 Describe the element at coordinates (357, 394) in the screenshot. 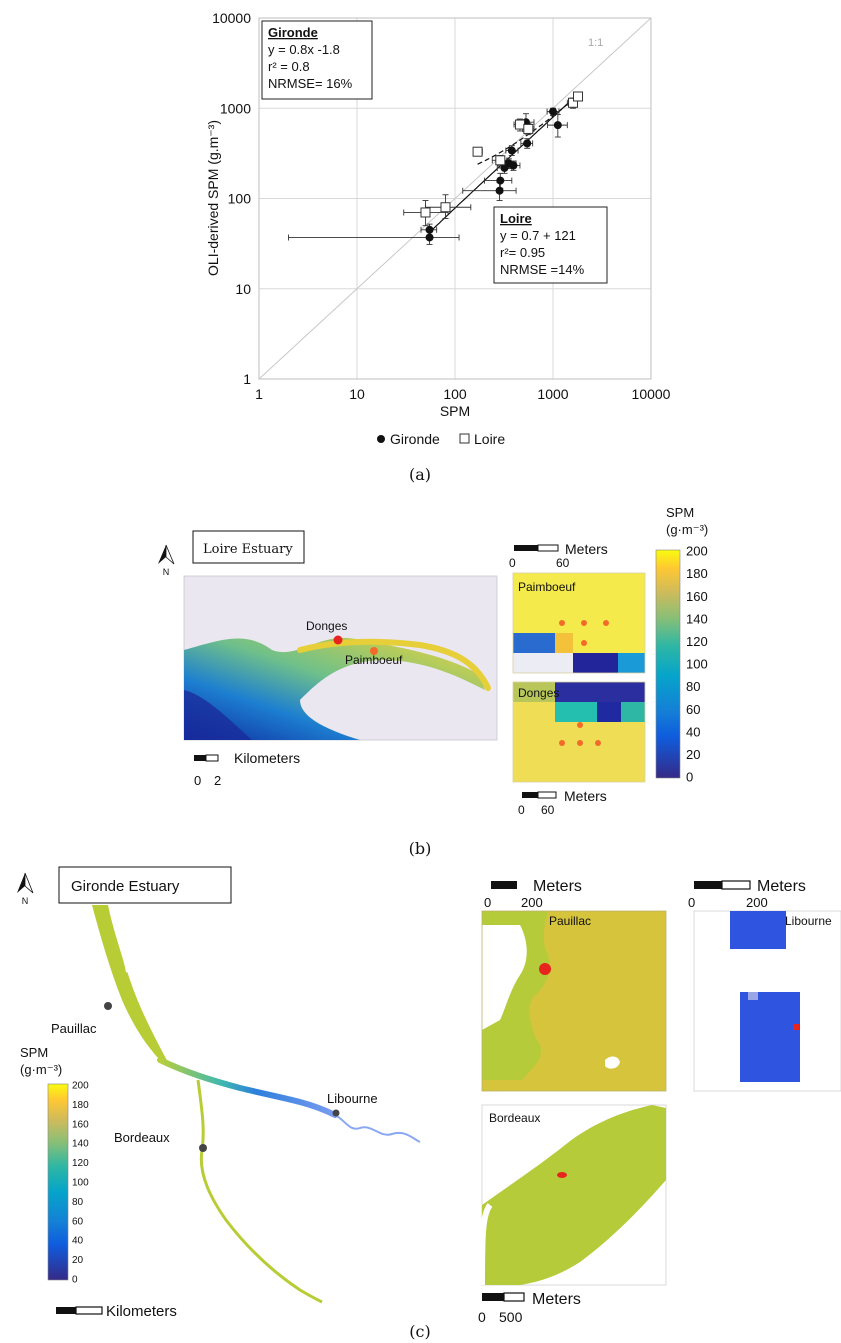

I see `x-tick-label: 10` at that location.